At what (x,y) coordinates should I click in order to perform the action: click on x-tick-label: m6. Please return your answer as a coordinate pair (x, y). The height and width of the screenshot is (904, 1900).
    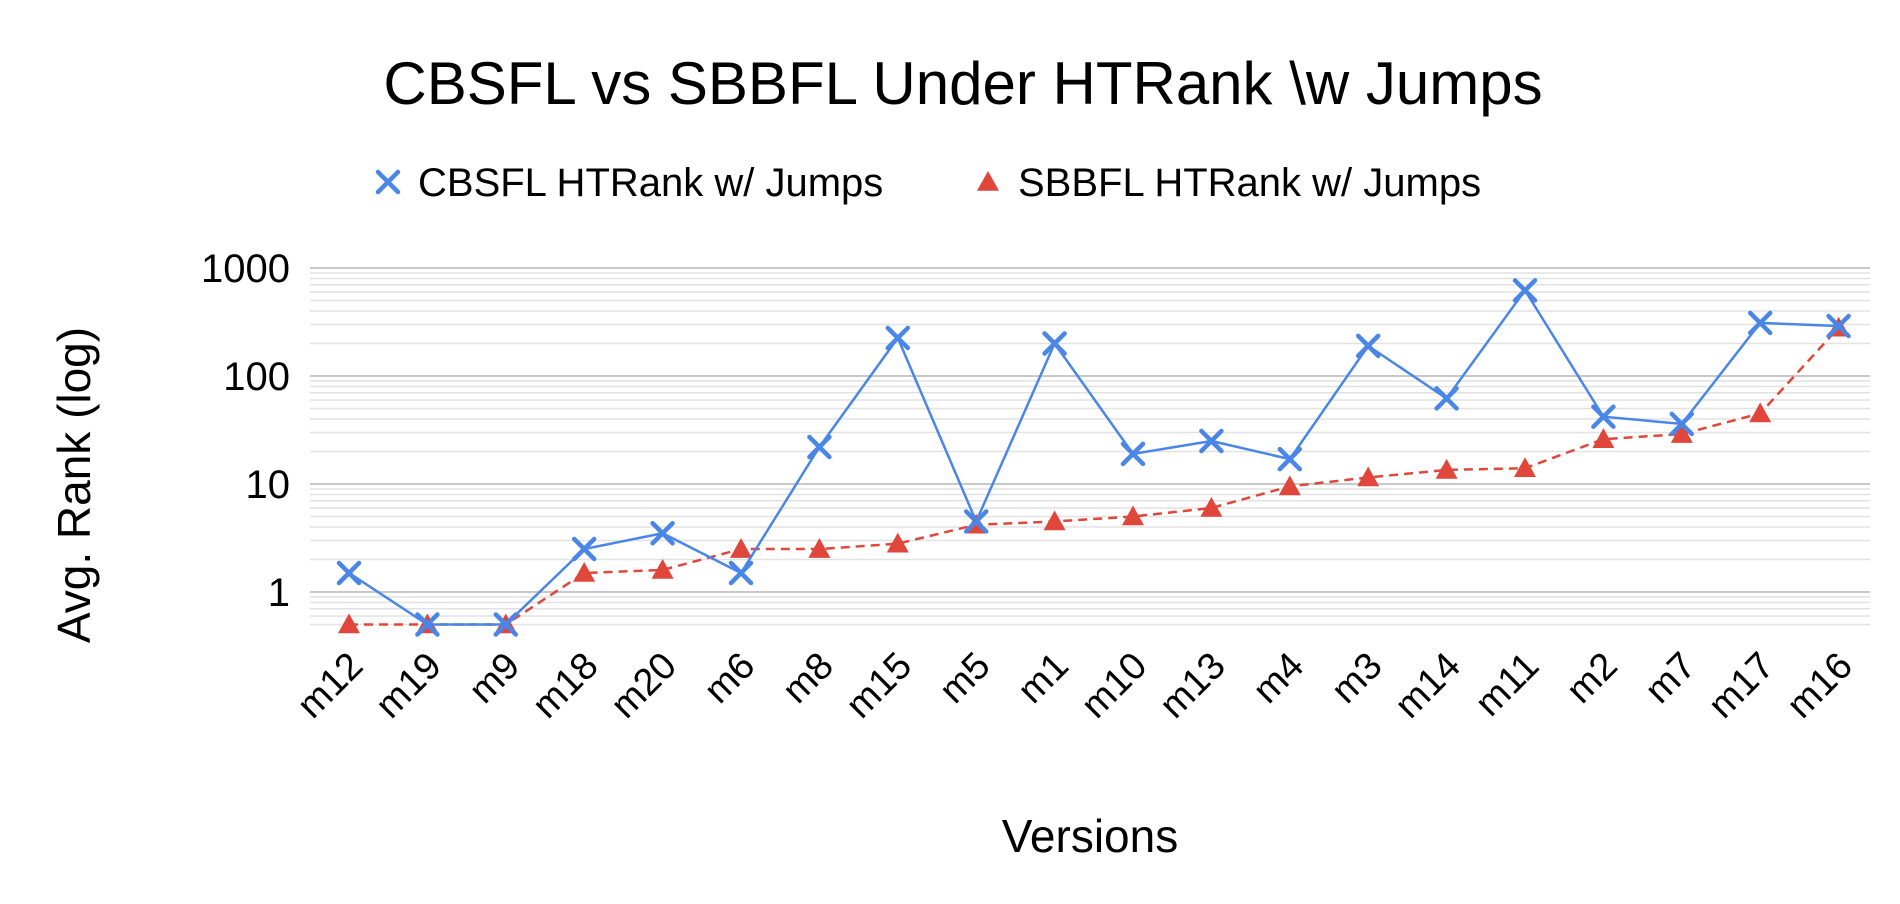
    Looking at the image, I should click on (729, 678).